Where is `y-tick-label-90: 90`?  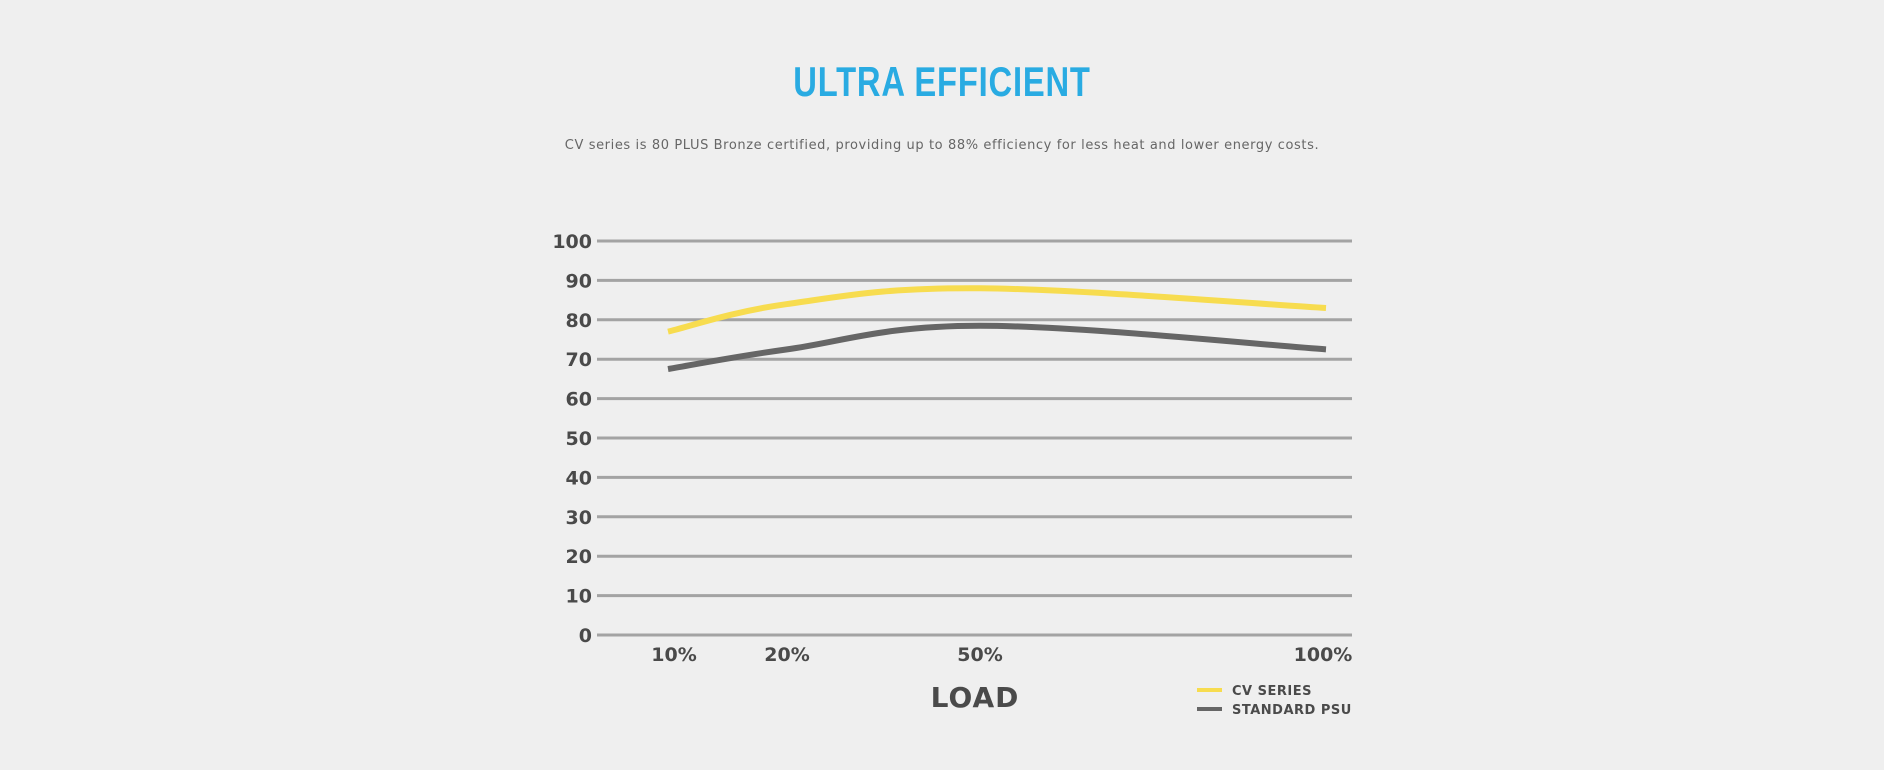 y-tick-label-90: 90 is located at coordinates (579, 281).